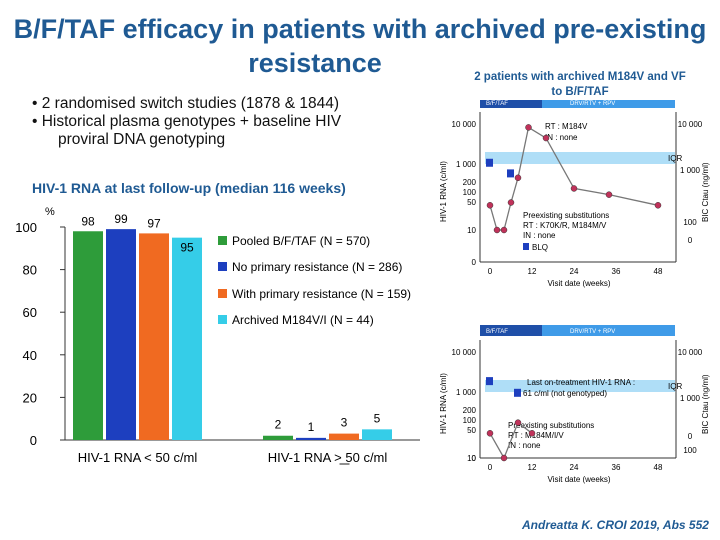  Describe the element at coordinates (497, 332) in the screenshot. I see `regimen-label: B/F/TAF` at that location.